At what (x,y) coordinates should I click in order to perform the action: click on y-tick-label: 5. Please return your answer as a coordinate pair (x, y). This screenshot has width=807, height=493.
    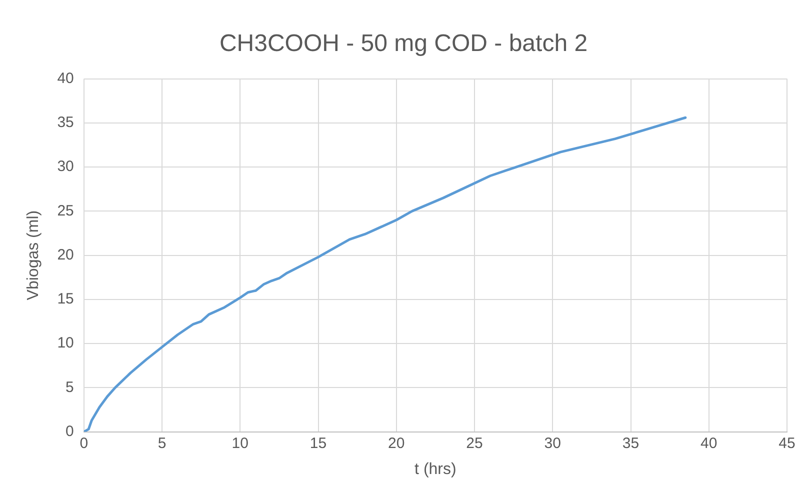
    Looking at the image, I should click on (70, 387).